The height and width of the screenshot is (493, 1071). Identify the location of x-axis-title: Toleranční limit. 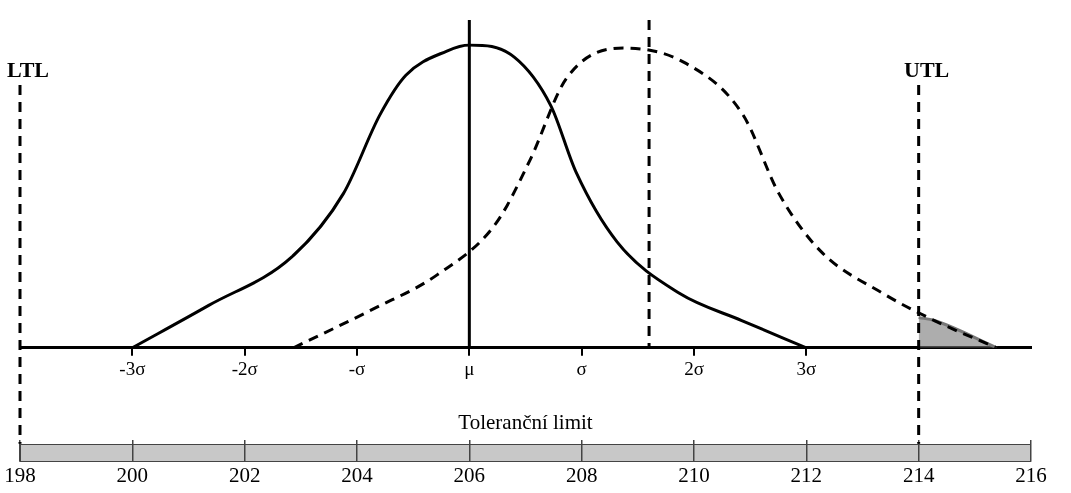
(525, 421).